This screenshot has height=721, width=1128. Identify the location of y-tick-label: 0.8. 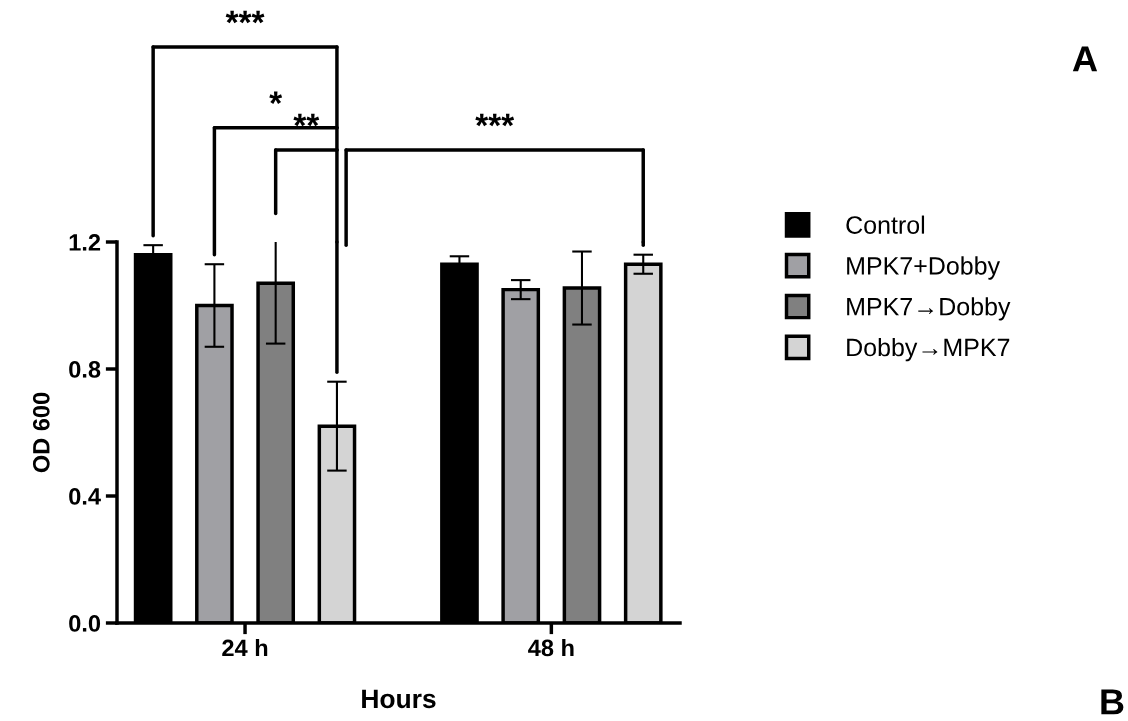
(85, 369).